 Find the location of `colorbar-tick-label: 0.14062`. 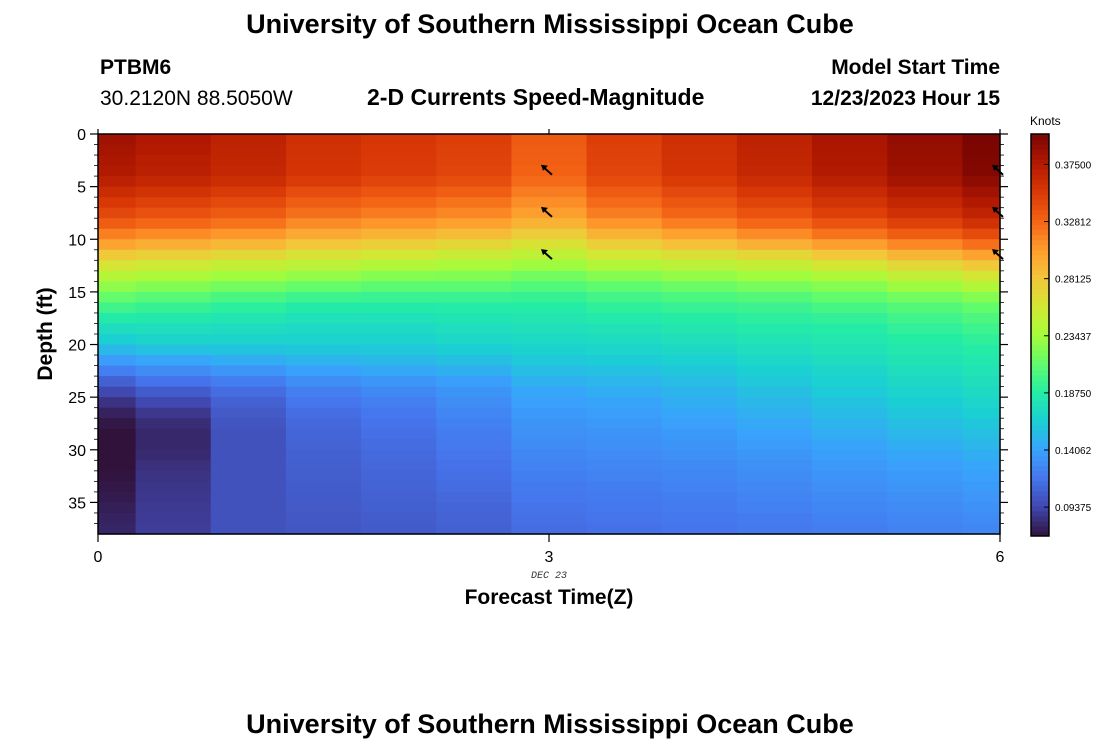

colorbar-tick-label: 0.14062 is located at coordinates (1073, 451).